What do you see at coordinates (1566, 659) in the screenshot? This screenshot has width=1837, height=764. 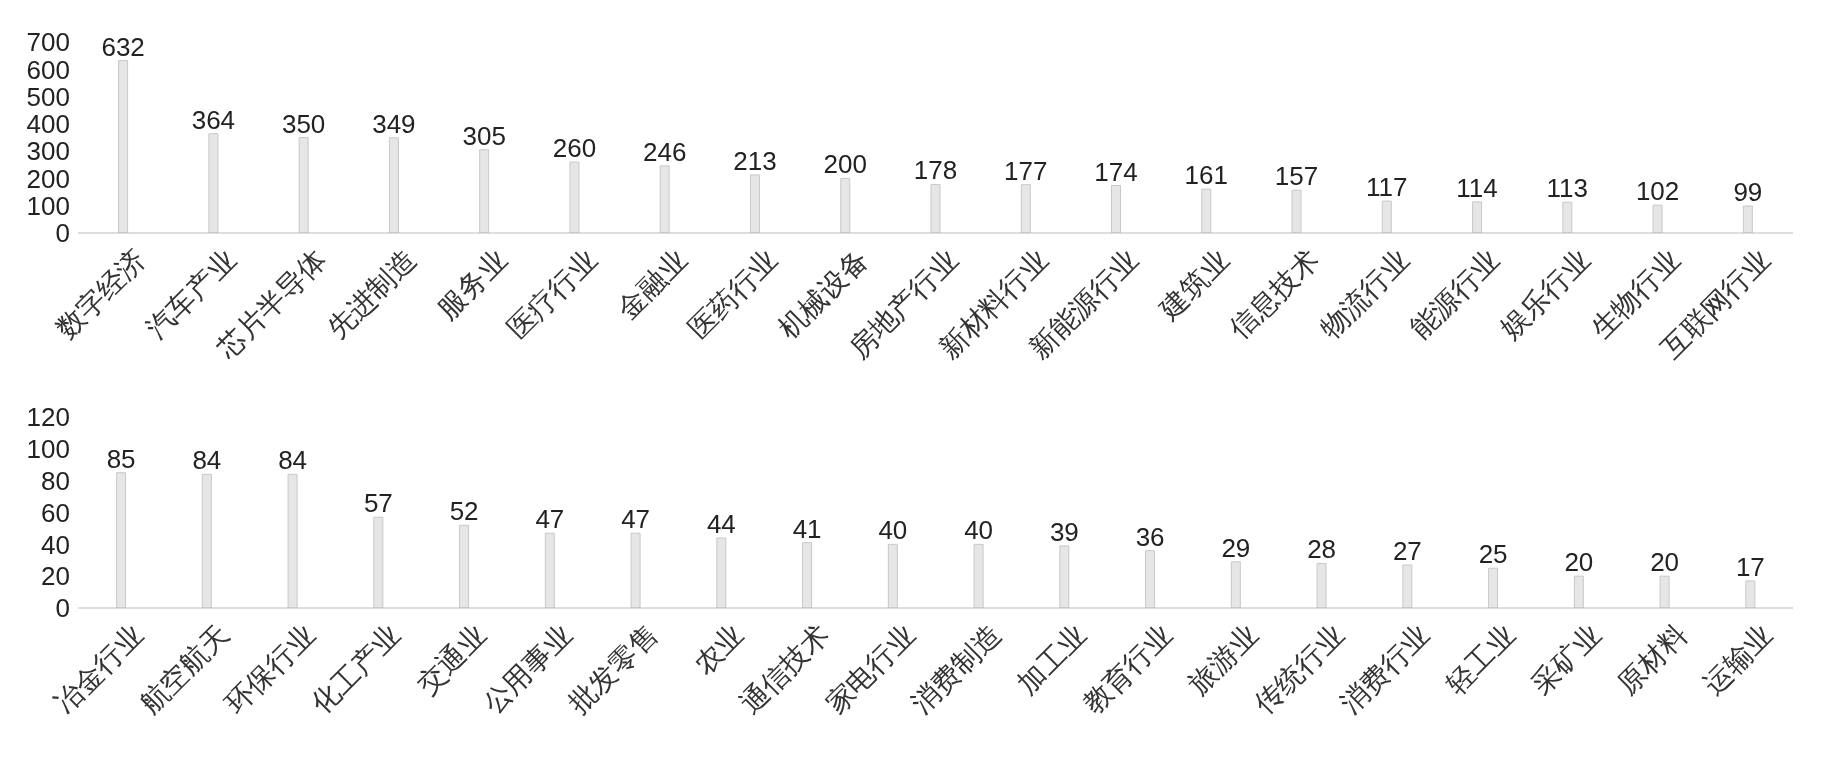 I see `x-tick-label: 采矿业` at bounding box center [1566, 659].